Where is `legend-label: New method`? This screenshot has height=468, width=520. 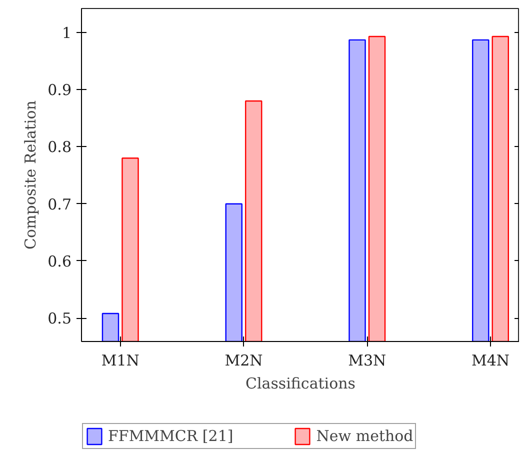
legend-label: New method is located at coordinates (365, 436).